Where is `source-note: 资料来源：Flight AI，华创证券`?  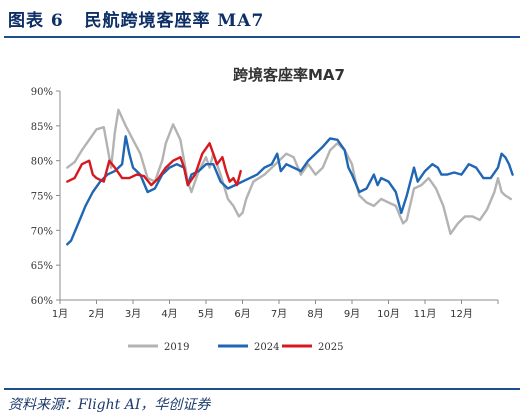 source-note: 资料来源：Flight AI，华创证券 is located at coordinates (109, 404).